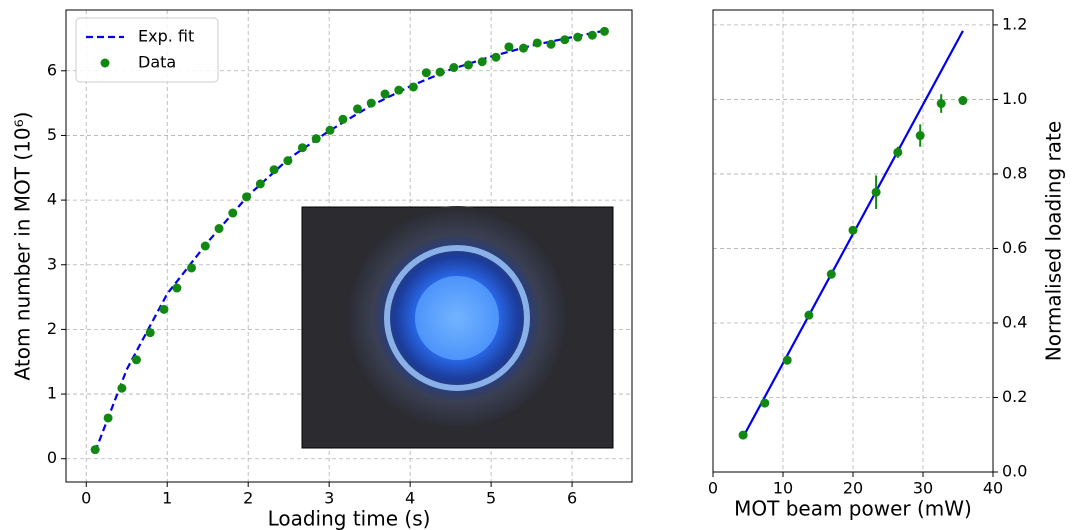 The height and width of the screenshot is (530, 1083). I want to click on legend-label: Data, so click(157, 62).